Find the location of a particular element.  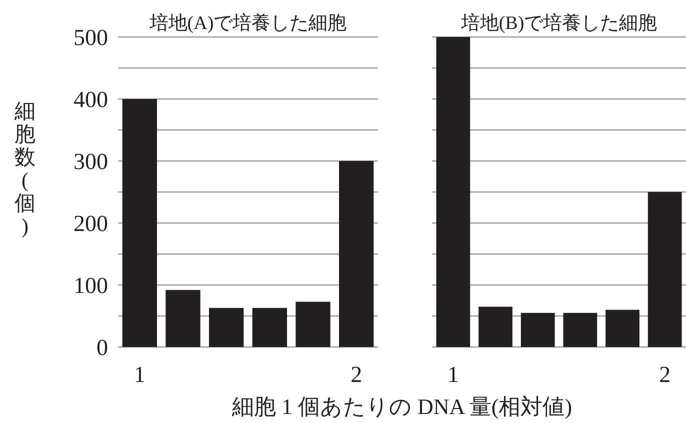

chart-title: 培地(A)で培養した細胞 is located at coordinates (247, 23).